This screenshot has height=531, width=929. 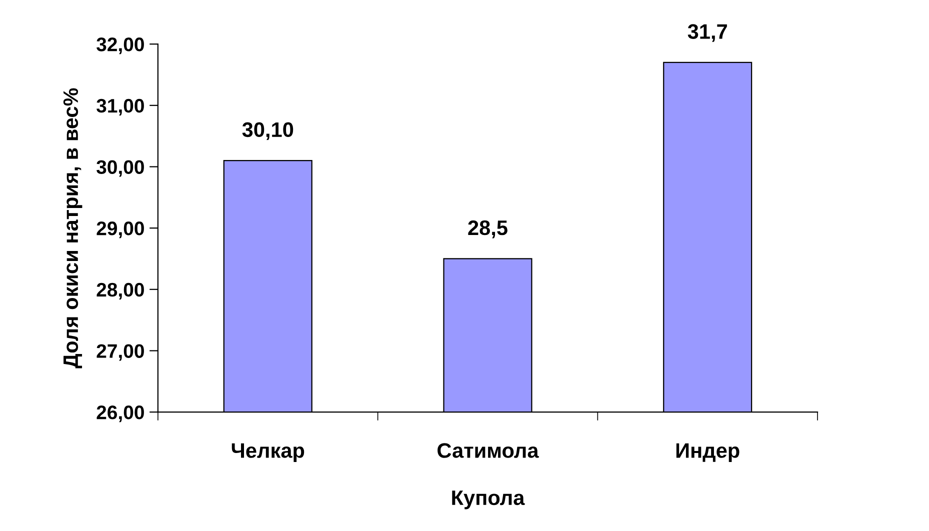 What do you see at coordinates (707, 33) in the screenshot?
I see `data-label: 31,7` at bounding box center [707, 33].